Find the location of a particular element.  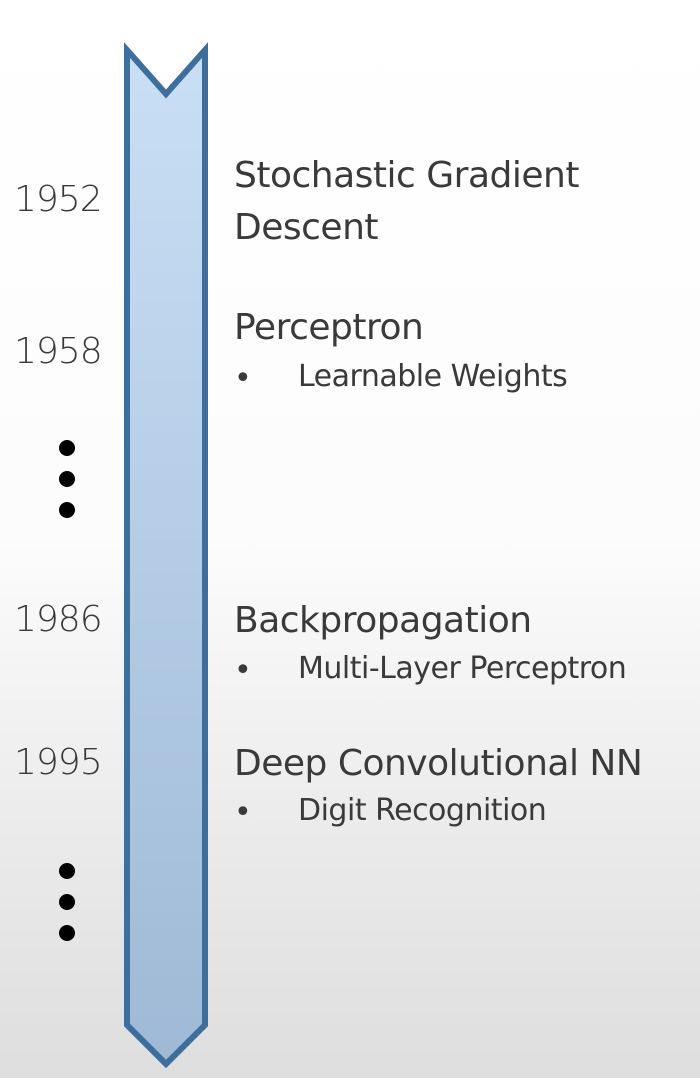

year-label-1986: 1986 is located at coordinates (58, 619).